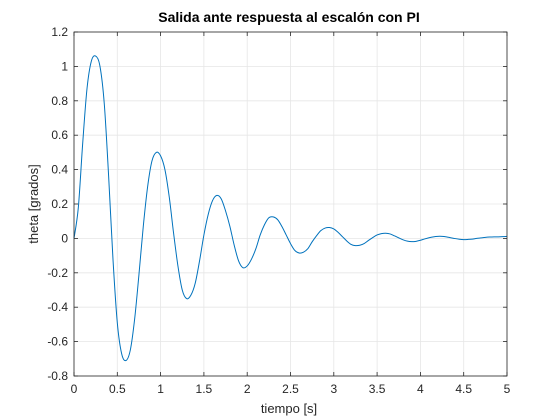  What do you see at coordinates (59, 135) in the screenshot?
I see `y-tick-label: 0.6` at bounding box center [59, 135].